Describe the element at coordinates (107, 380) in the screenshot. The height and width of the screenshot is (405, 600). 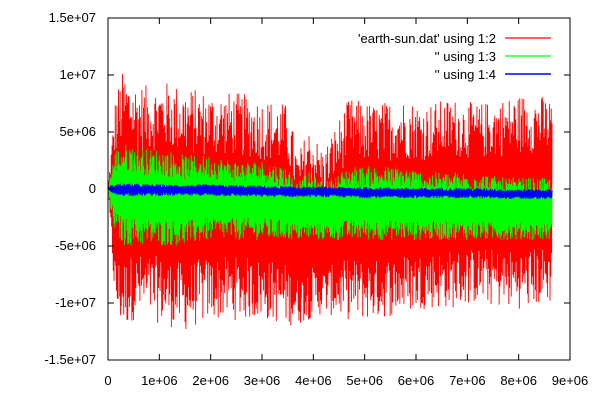
I see `x-tick-label: 0` at that location.